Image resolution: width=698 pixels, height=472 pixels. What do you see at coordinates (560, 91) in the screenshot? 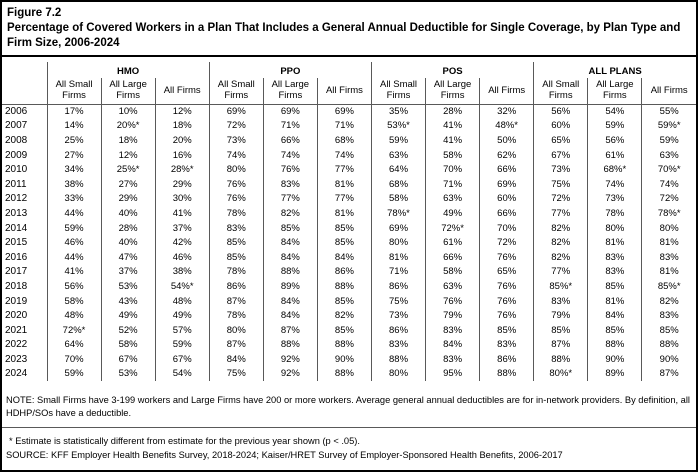
I see `subheader-allplans-small: All Small Firms` at bounding box center [560, 91].